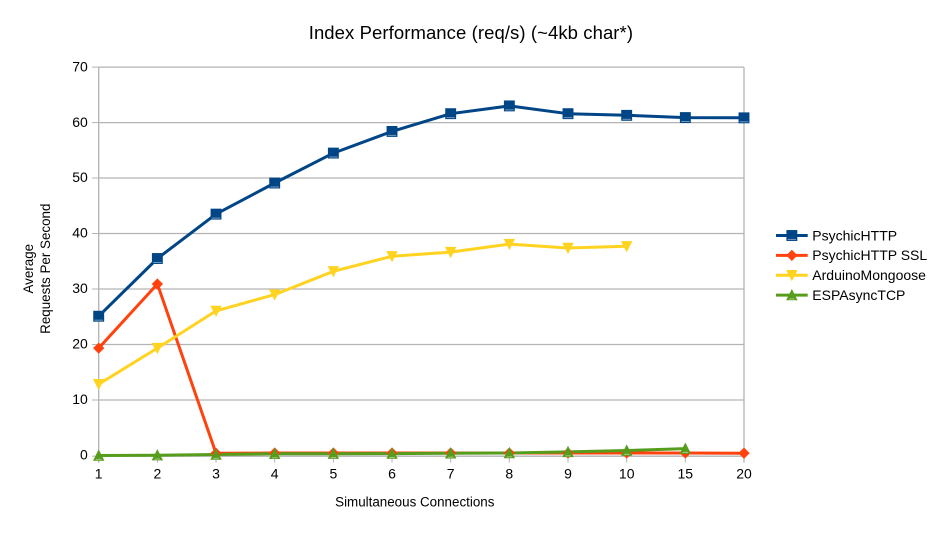 Image resolution: width=943 pixels, height=535 pixels. I want to click on svg-text: 4, so click(275, 473).